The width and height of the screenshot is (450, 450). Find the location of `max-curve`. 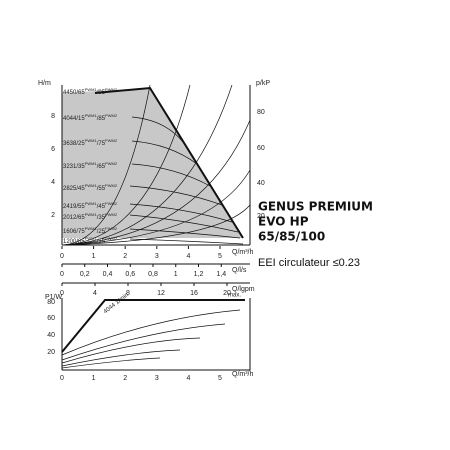

max-curve is located at coordinates (169, 162).